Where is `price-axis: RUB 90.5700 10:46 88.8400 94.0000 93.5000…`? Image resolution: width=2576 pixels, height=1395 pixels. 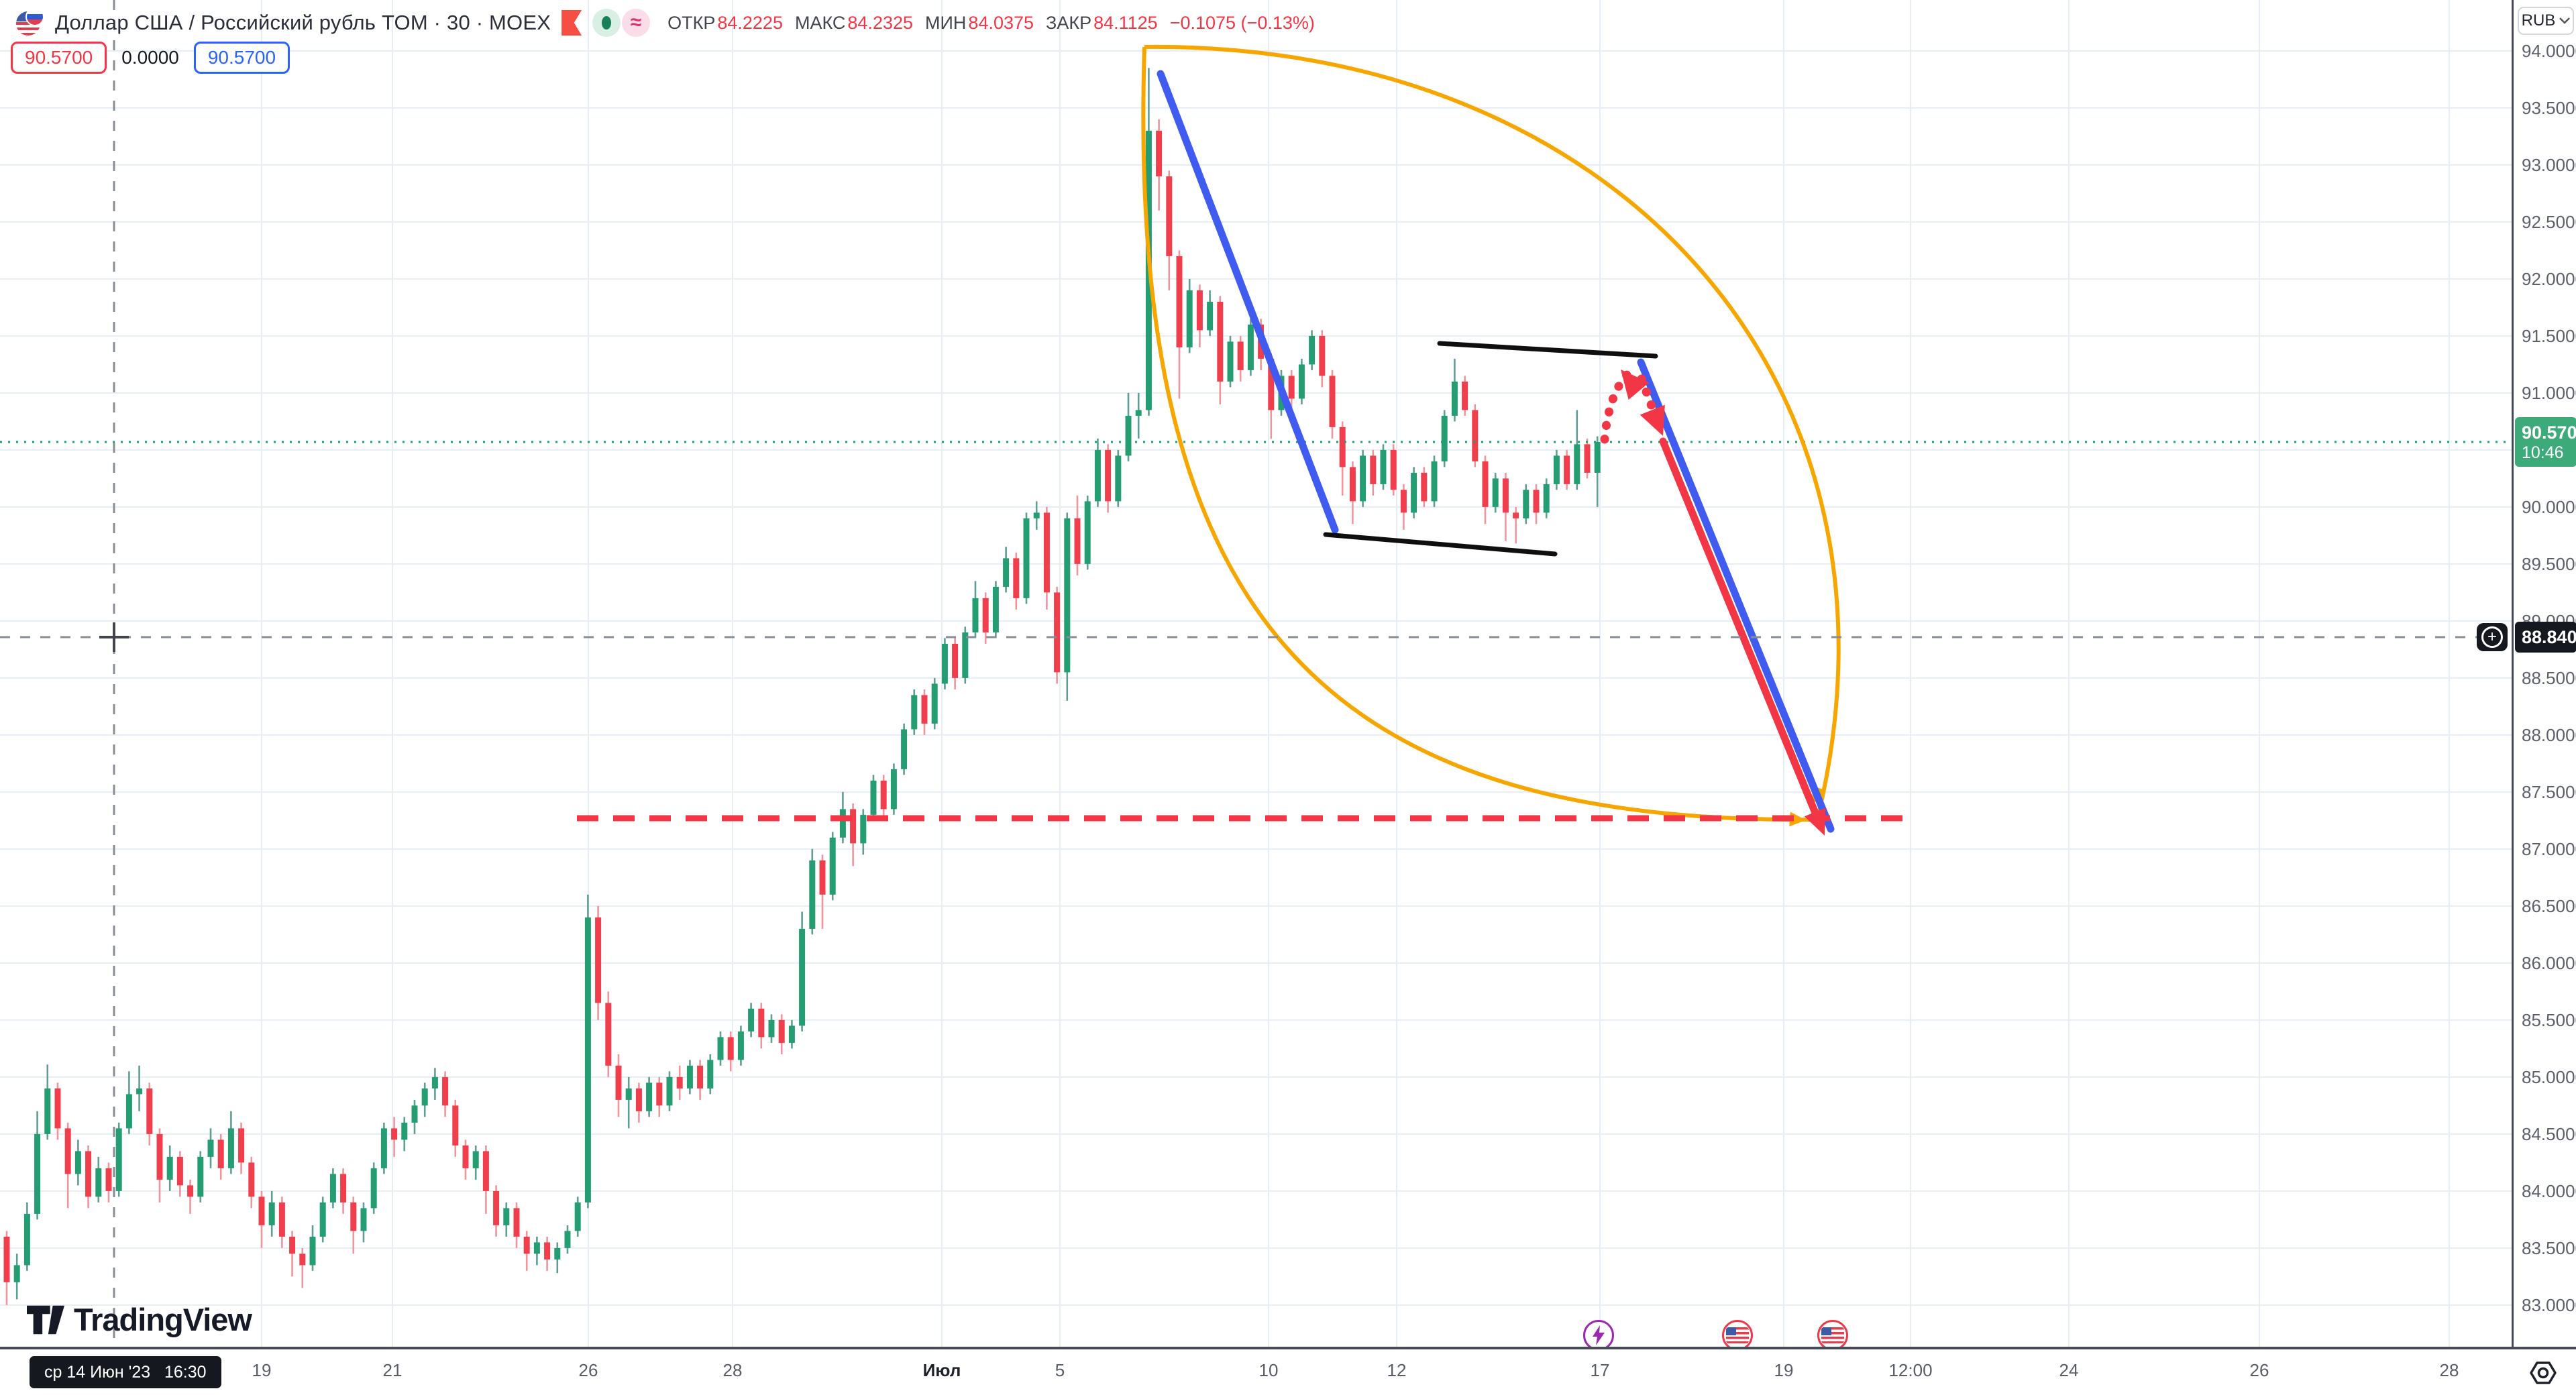
price-axis: RUB 90.5700 10:46 88.8400 94.0000 93.5000… is located at coordinates (2544, 673).